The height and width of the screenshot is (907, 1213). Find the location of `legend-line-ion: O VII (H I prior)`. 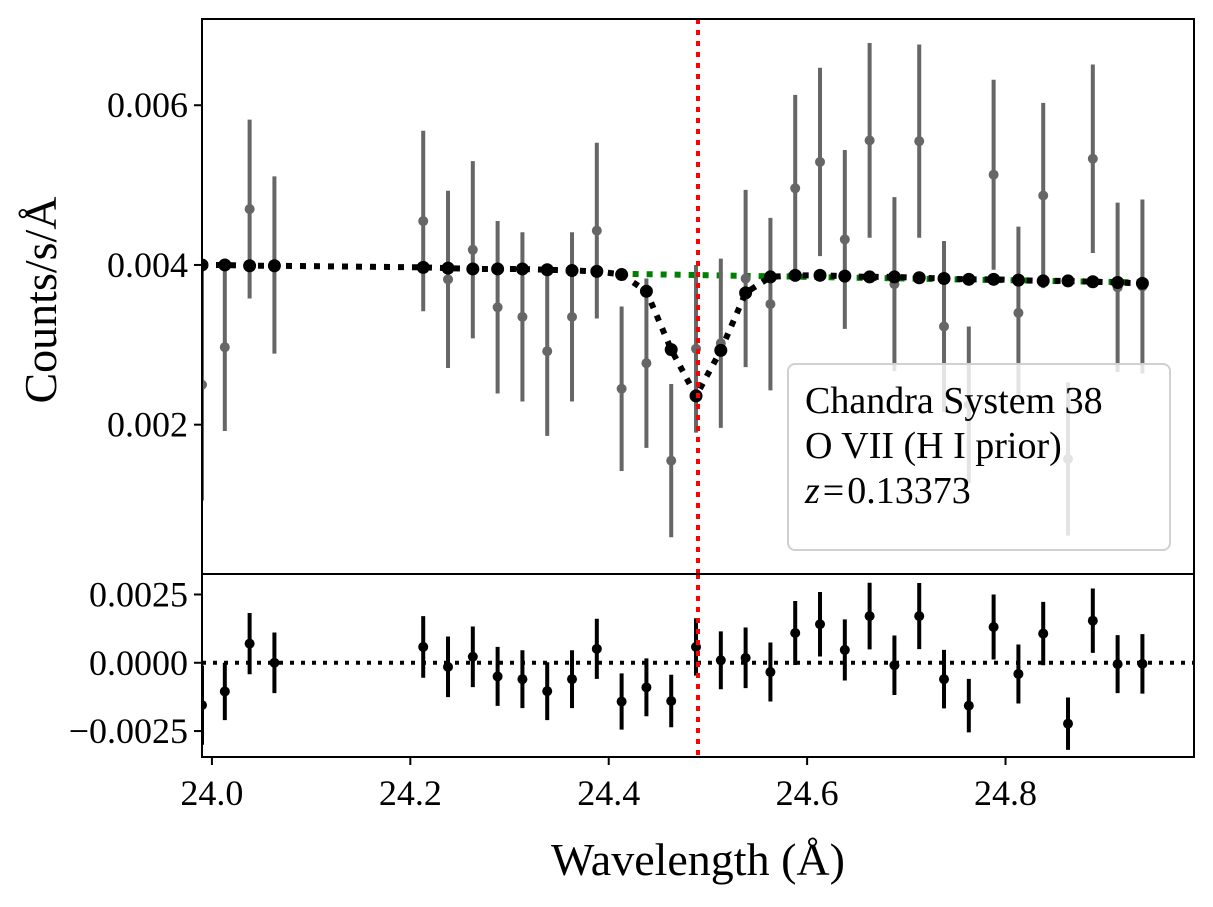

legend-line-ion: O VII (H I prior) is located at coordinates (933, 446).